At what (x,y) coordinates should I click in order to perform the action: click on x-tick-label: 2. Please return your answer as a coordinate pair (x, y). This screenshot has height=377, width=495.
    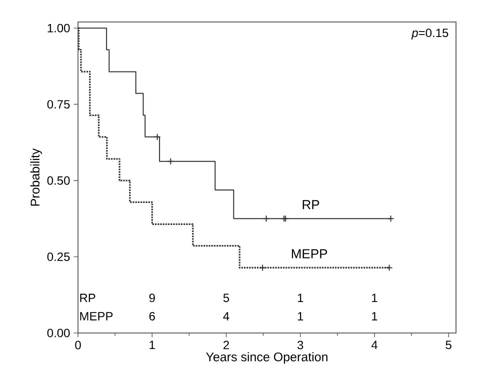
    Looking at the image, I should click on (226, 345).